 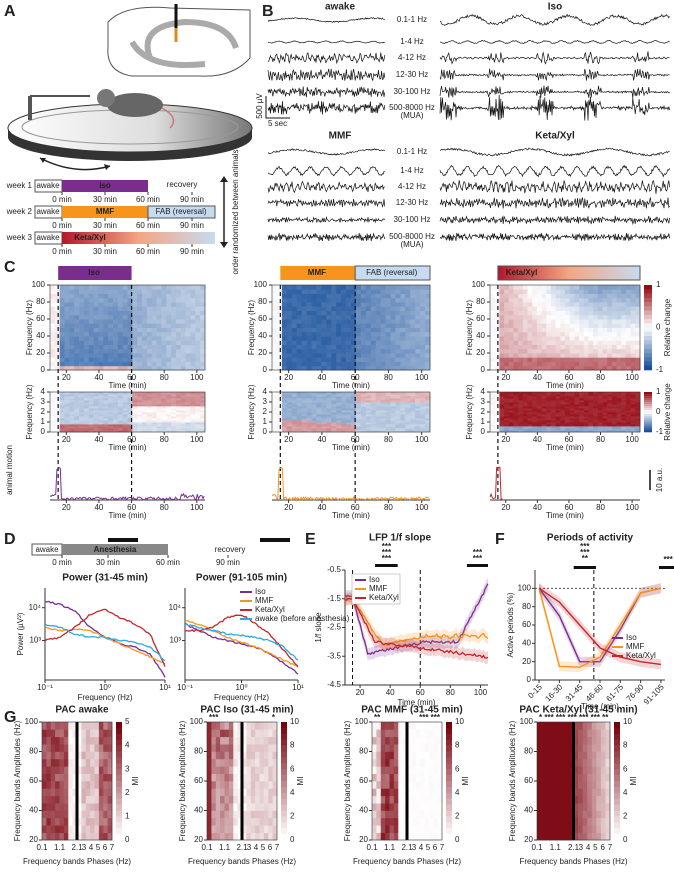 I want to click on label: Iso, so click(x=374, y=579).